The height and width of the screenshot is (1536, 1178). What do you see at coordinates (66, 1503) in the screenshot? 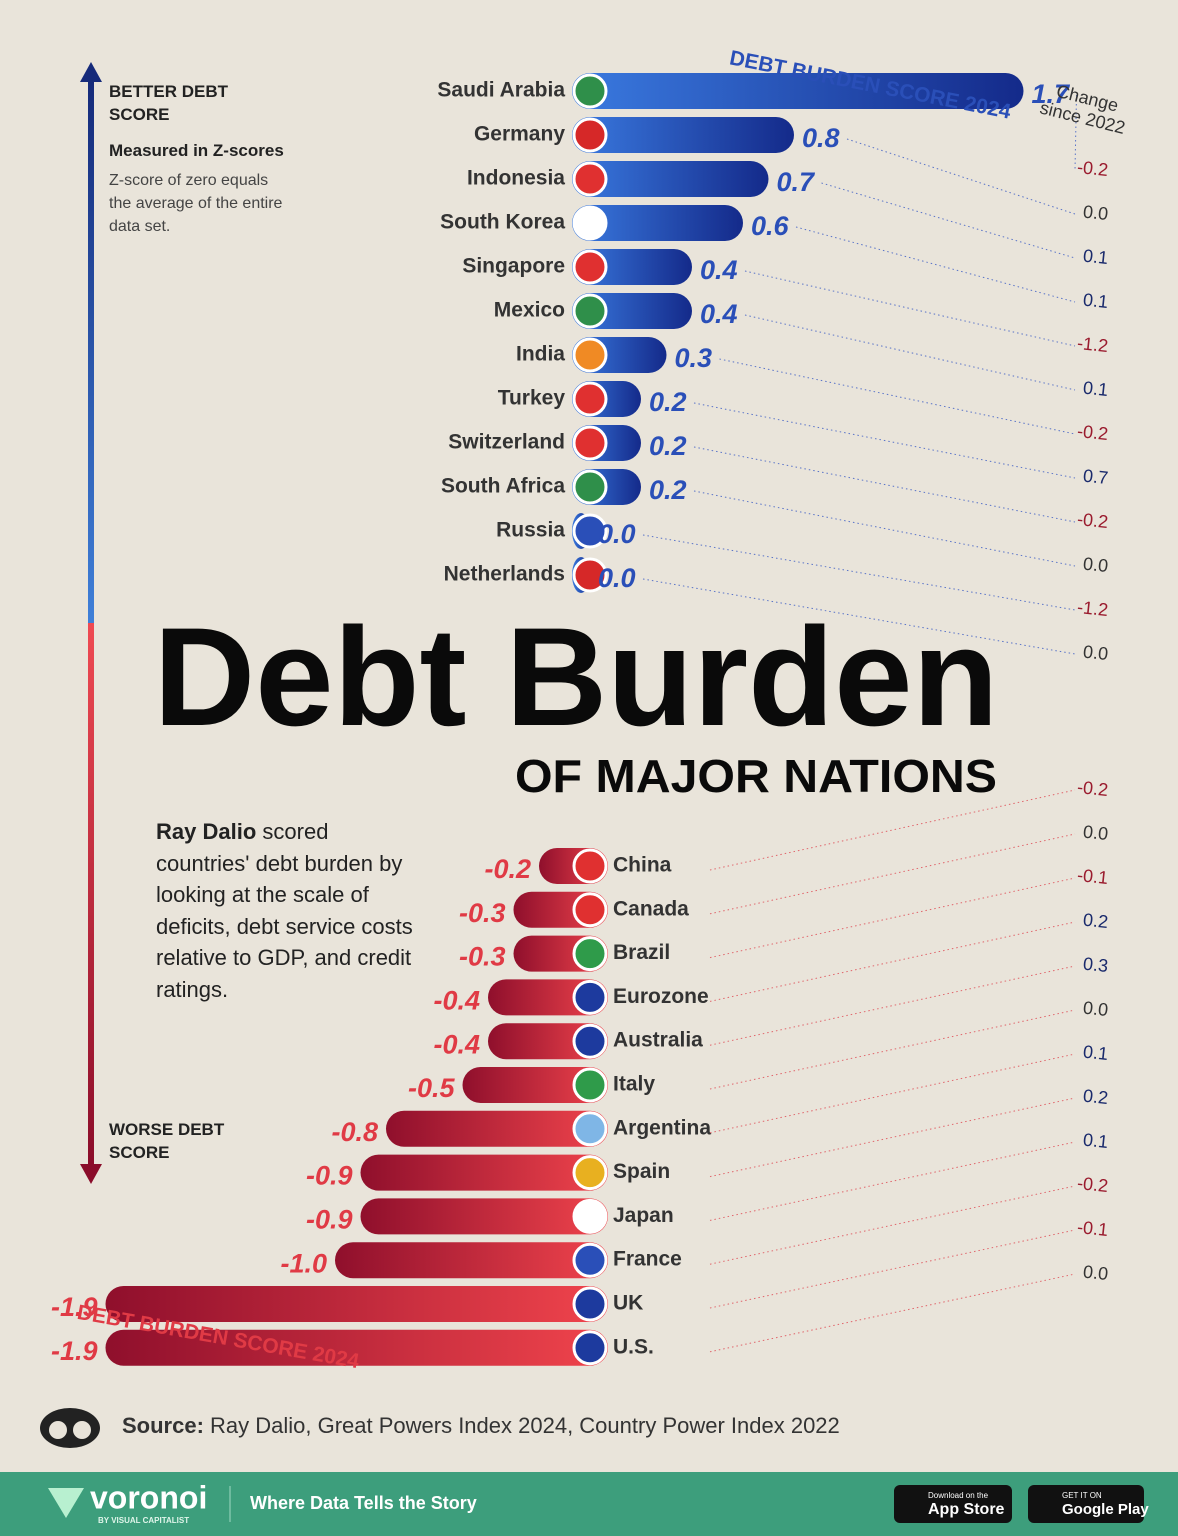
I see `brand-icon` at bounding box center [66, 1503].